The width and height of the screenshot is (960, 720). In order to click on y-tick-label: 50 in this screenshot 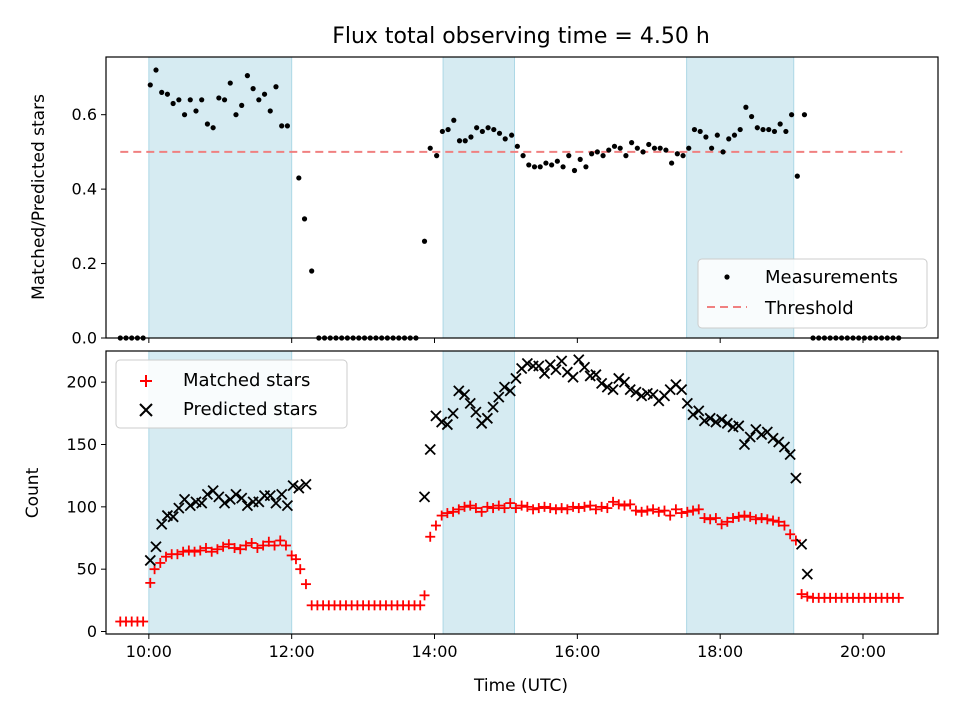, I will do `click(87, 569)`.